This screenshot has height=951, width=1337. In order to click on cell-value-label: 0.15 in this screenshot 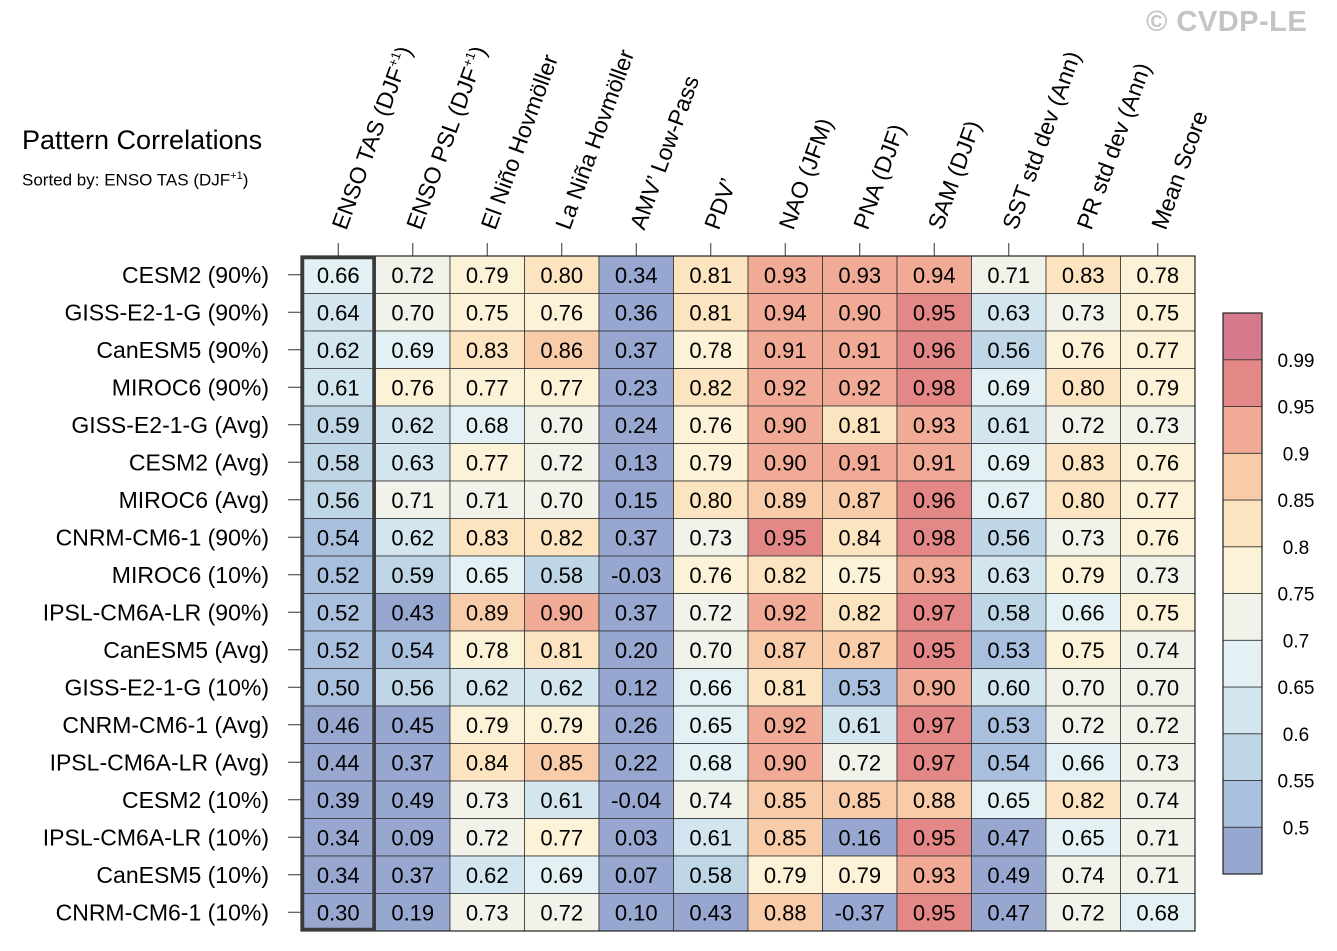, I will do `click(636, 500)`.